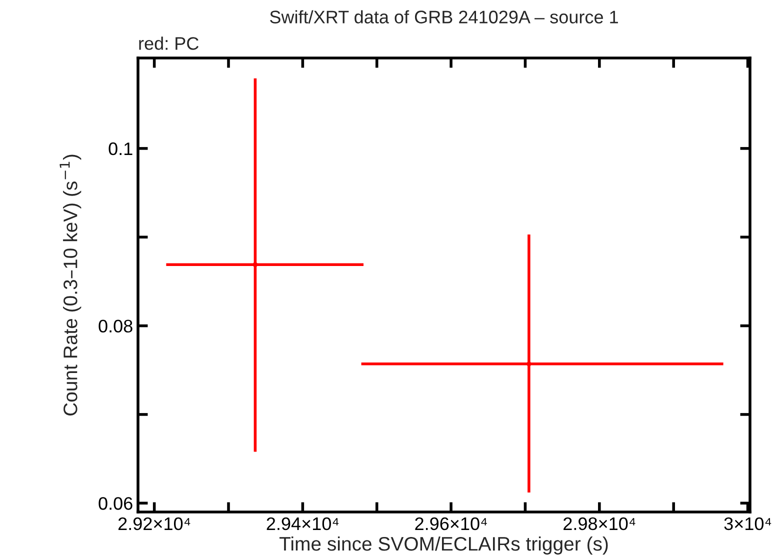 Image resolution: width=783 pixels, height=558 pixels. I want to click on y-tick-label: 0.06, so click(115, 503).